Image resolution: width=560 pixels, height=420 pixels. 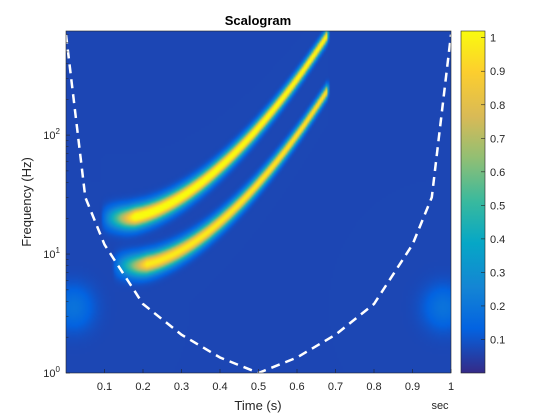 I want to click on colorbar-tick-label: 0.4, so click(x=497, y=240).